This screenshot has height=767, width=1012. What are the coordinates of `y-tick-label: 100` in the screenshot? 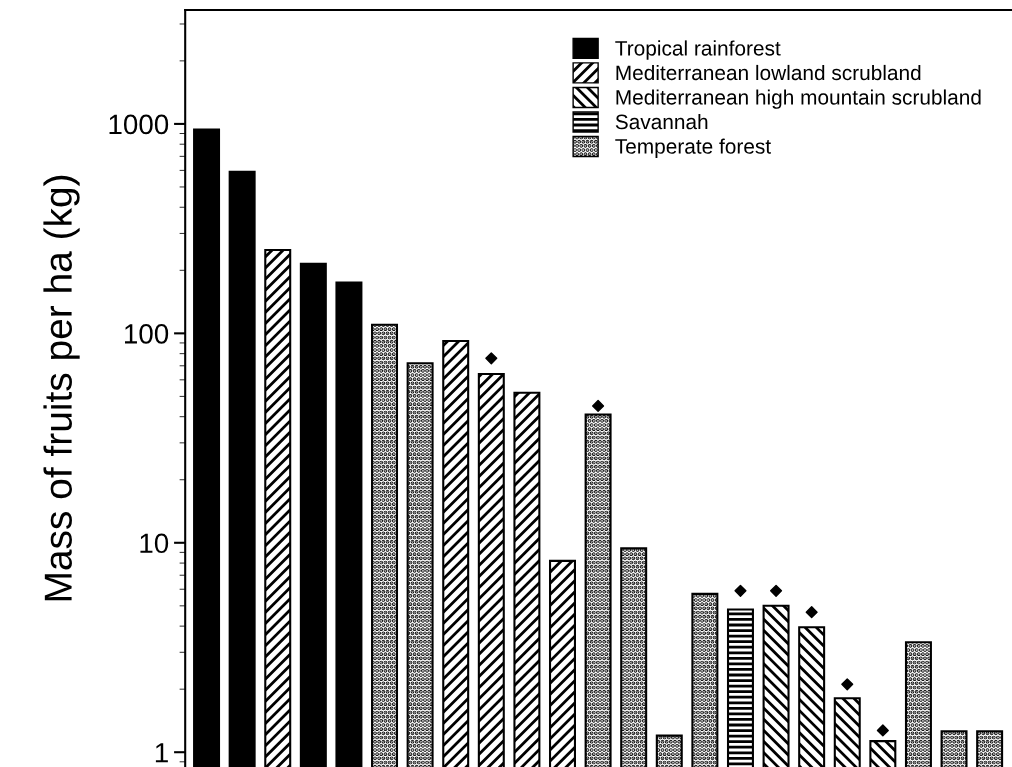 It's located at (147, 334).